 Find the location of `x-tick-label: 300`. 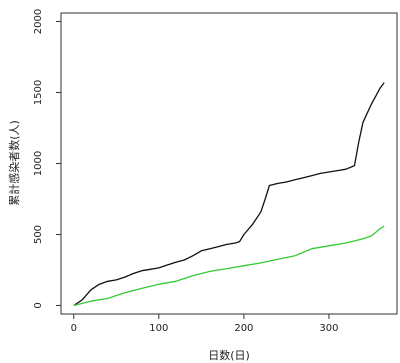

x-tick-label: 300 is located at coordinates (328, 328).